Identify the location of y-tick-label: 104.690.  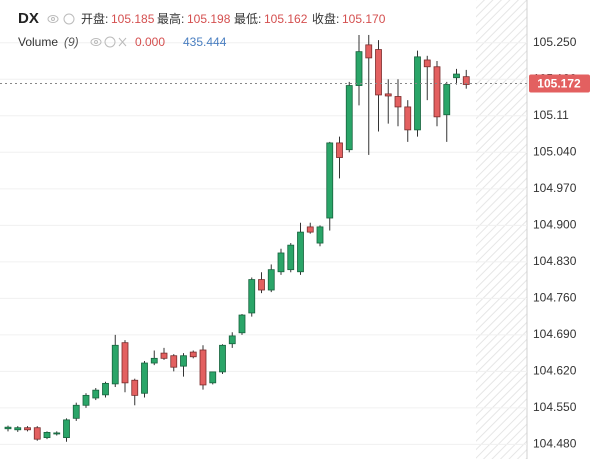
(555, 334).